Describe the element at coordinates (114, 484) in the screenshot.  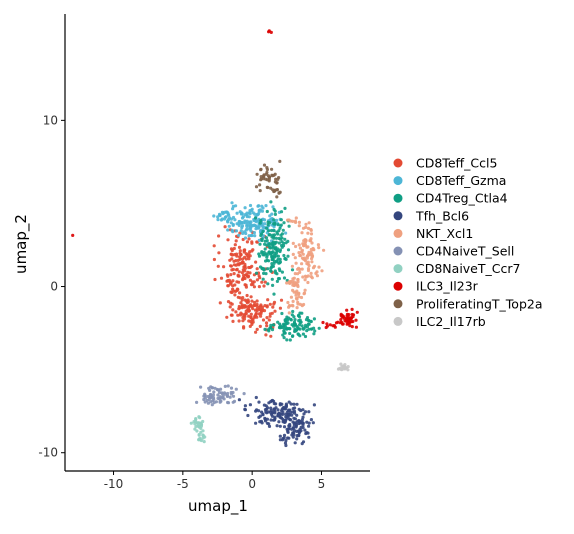
I see `x-tick-label: -10` at that location.